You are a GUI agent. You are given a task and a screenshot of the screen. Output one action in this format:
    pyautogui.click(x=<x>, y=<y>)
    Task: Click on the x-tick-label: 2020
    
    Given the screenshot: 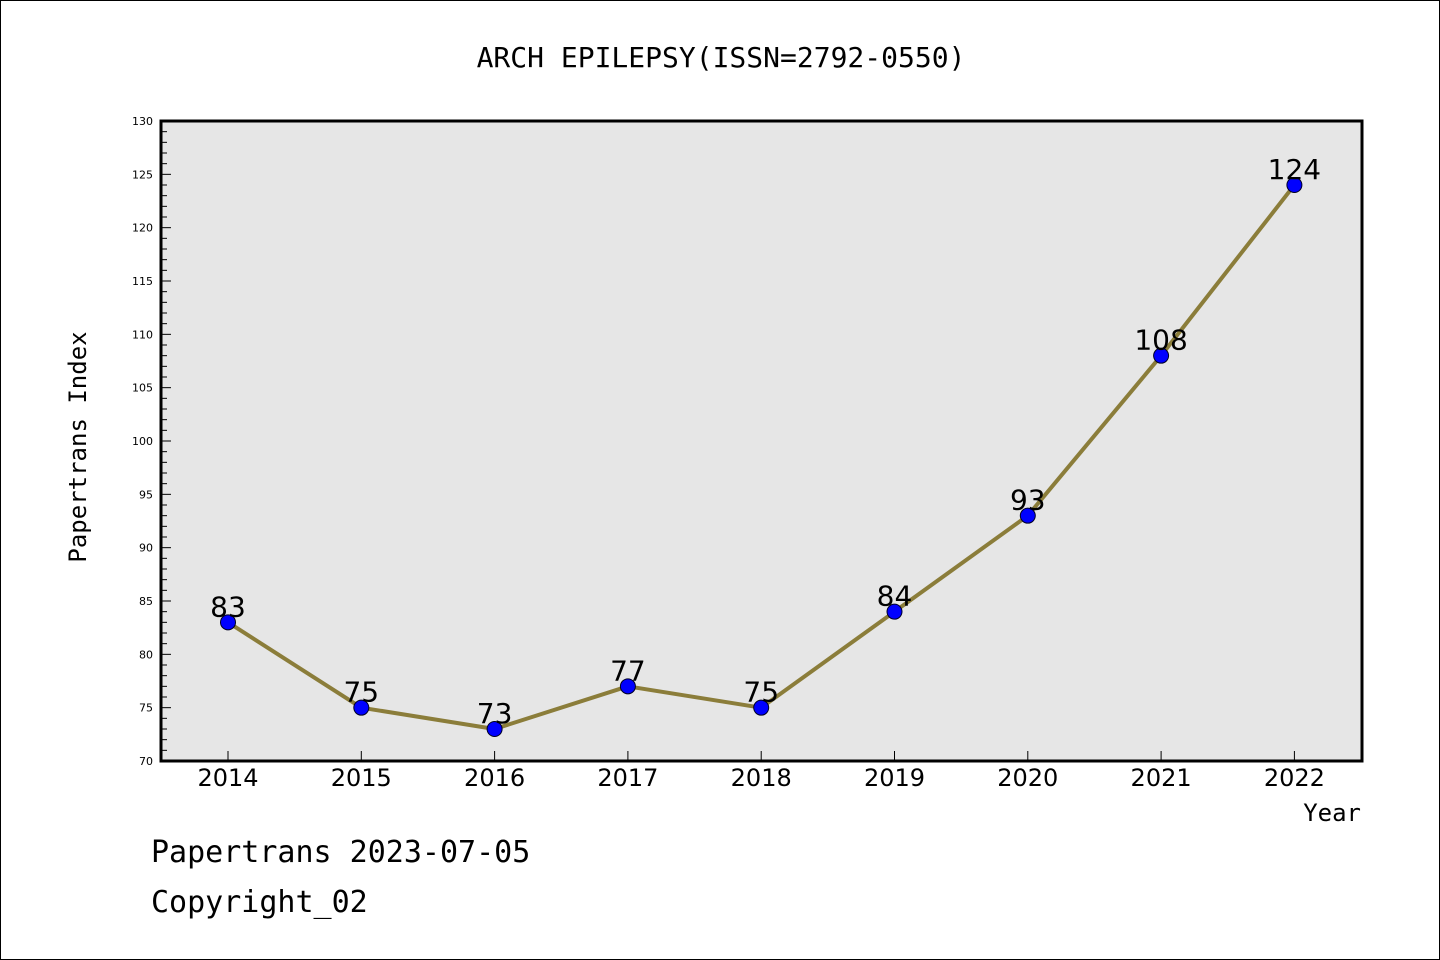 What is the action you would take?
    pyautogui.click(x=1027, y=778)
    